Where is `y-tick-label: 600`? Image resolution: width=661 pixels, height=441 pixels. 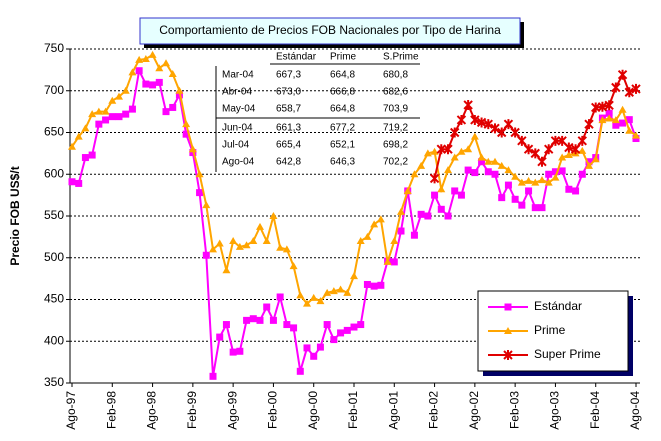 y-tick-label: 600 is located at coordinates (54, 173).